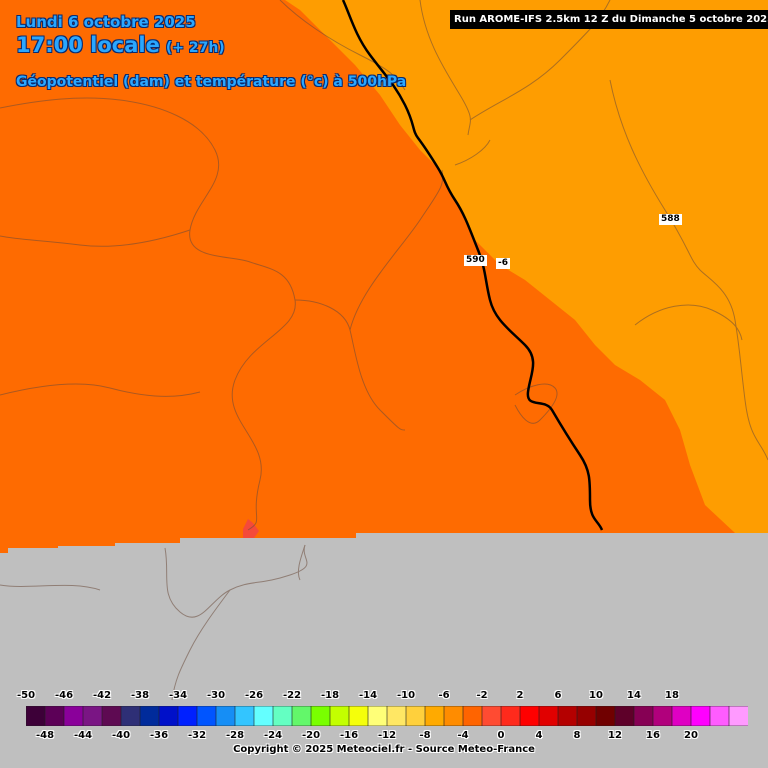 Image resolution: width=768 pixels, height=768 pixels. Describe the element at coordinates (26, 695) in the screenshot. I see `scale-tick-top: -50` at that location.